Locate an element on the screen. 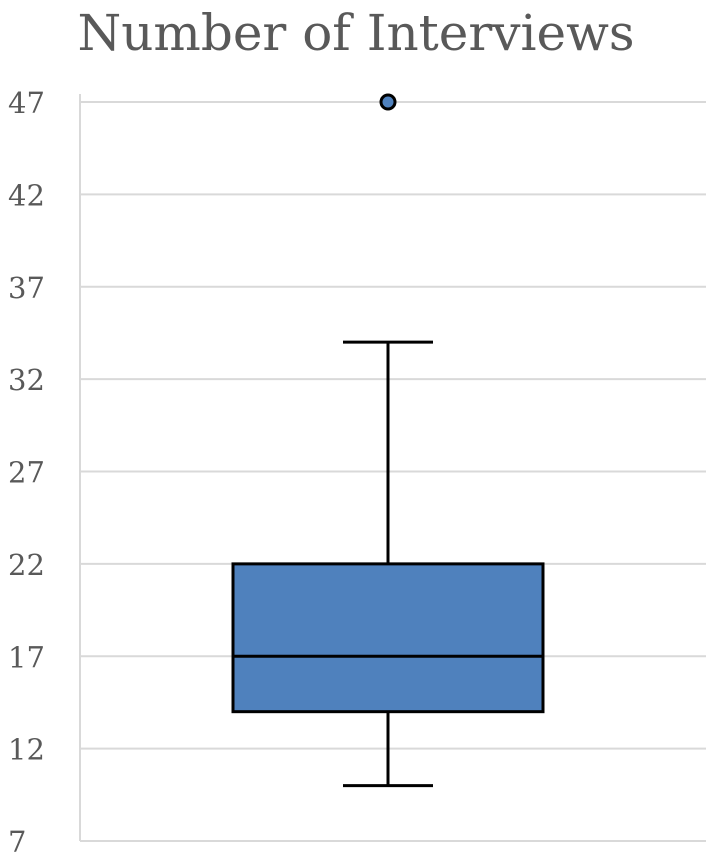  y-tick-label: 7 is located at coordinates (17, 842).